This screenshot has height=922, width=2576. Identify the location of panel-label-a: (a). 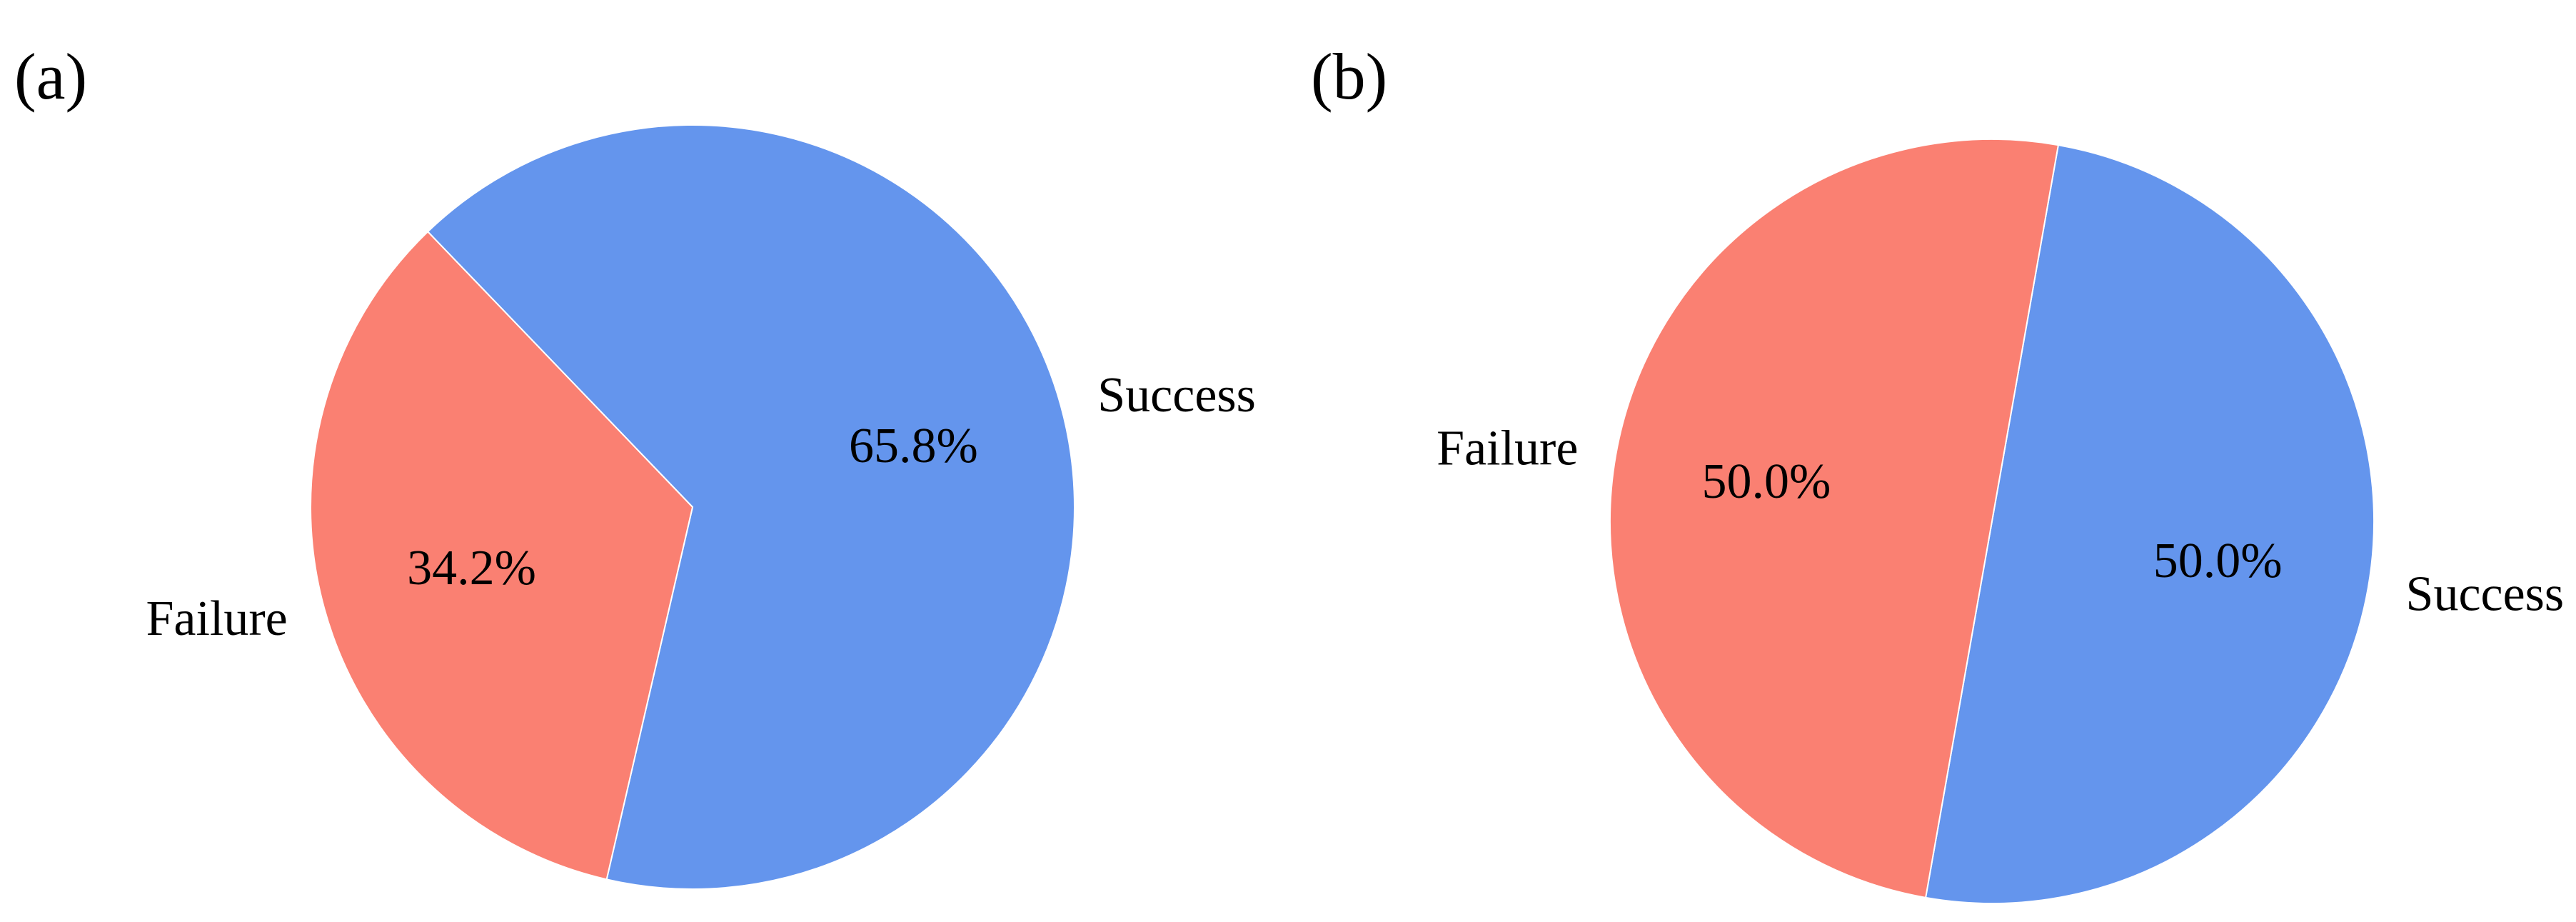
(50, 76).